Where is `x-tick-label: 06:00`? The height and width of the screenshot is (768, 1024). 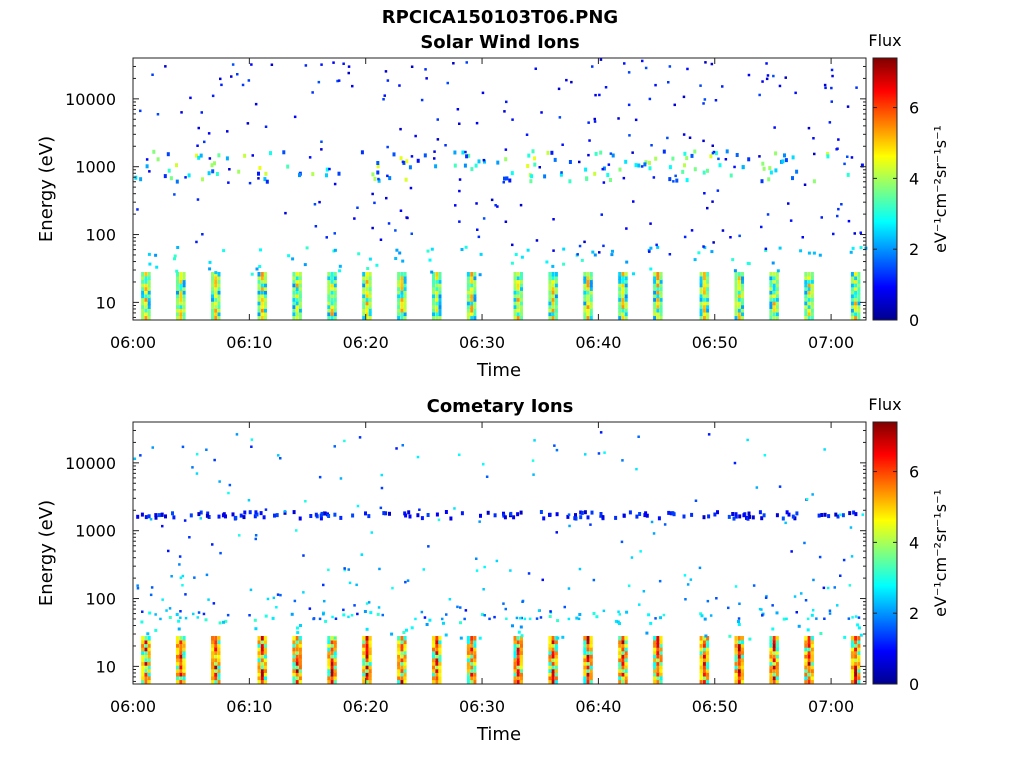 x-tick-label: 06:00 is located at coordinates (133, 342).